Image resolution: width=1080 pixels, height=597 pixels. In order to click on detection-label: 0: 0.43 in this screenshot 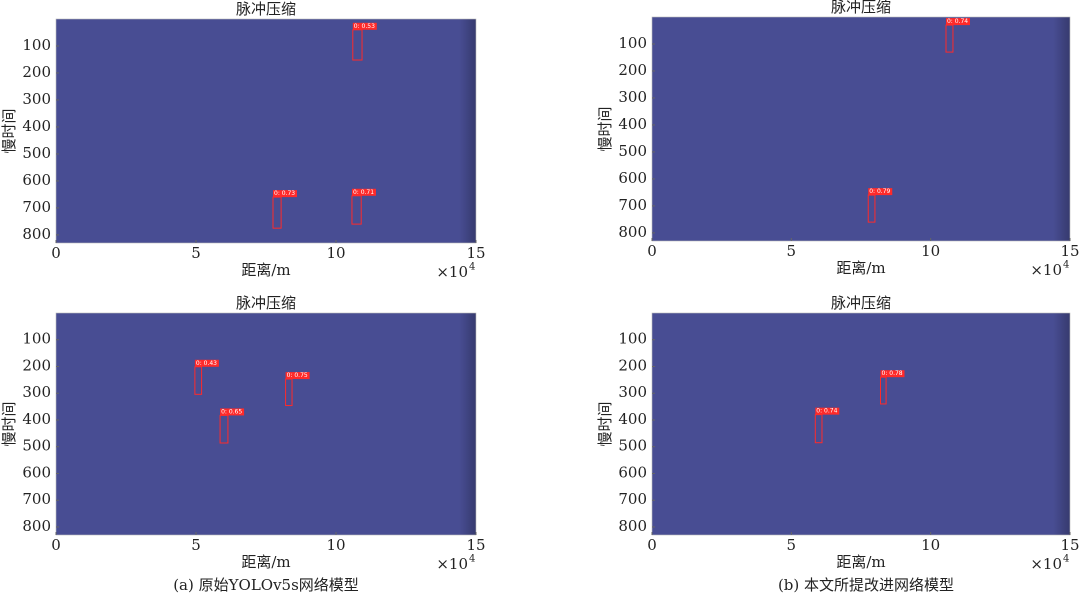, I will do `click(206, 363)`.